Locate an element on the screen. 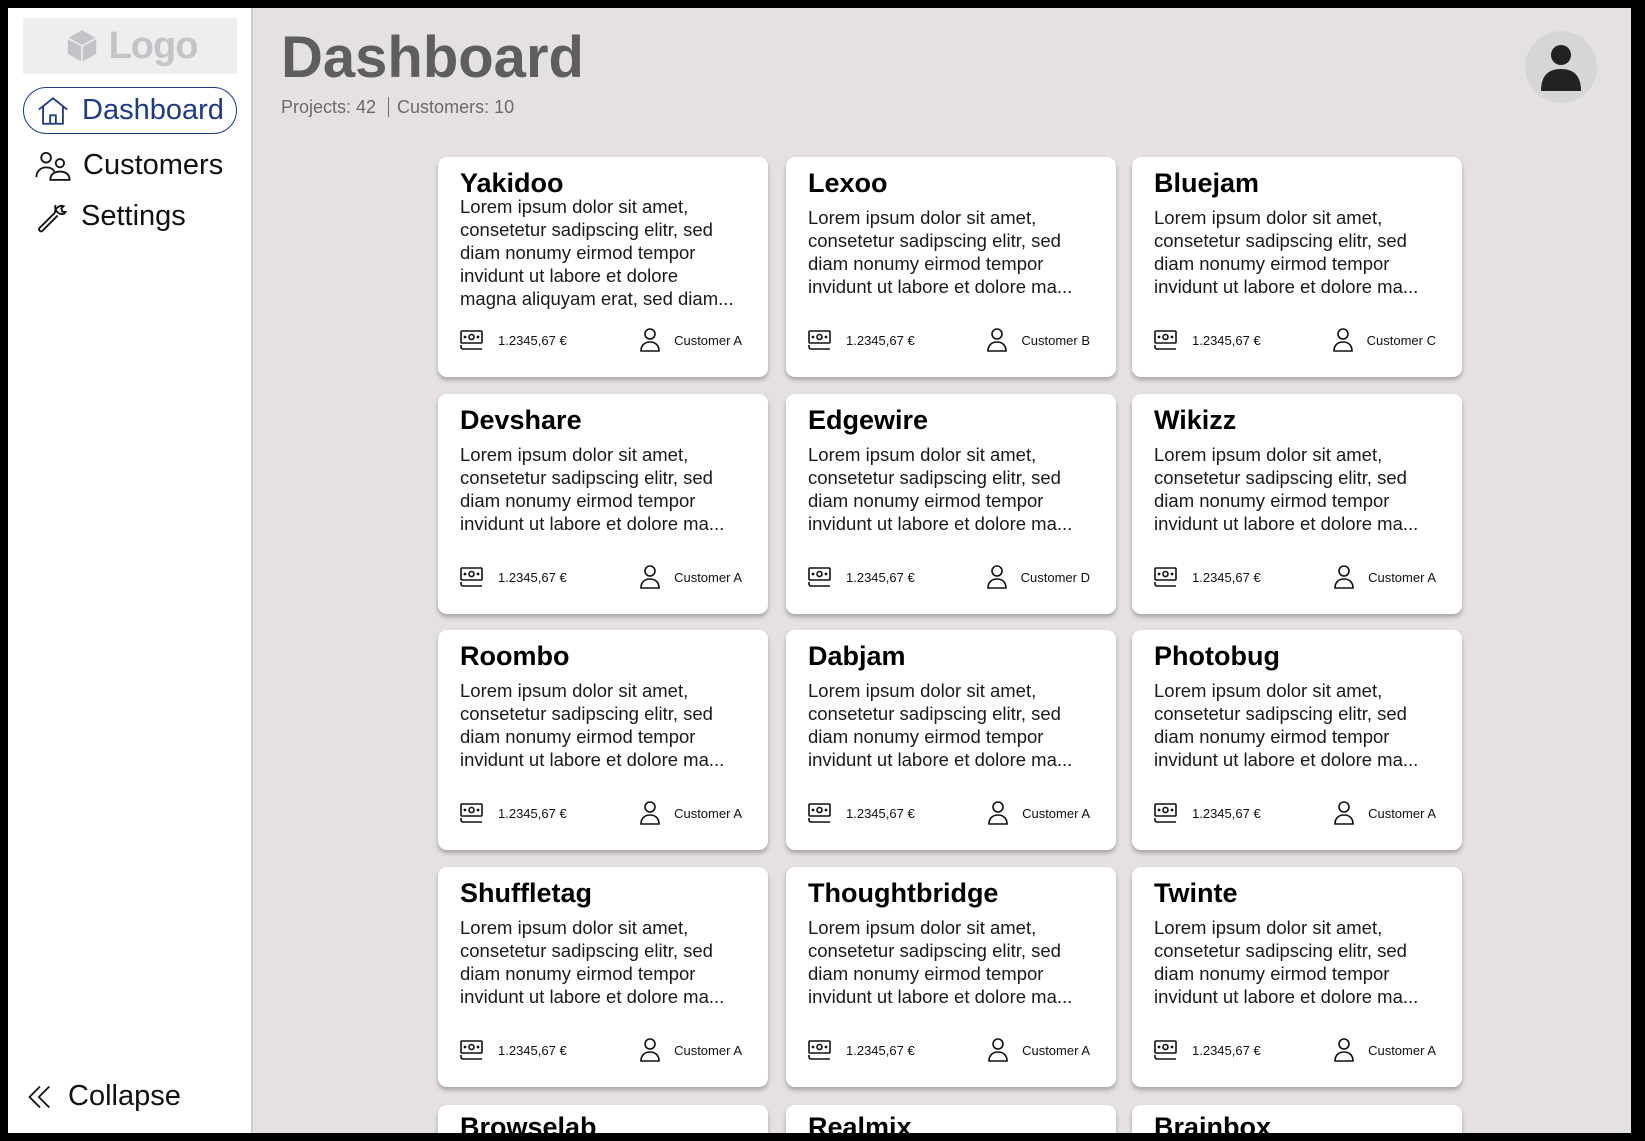  customer-link: Customer B is located at coordinates (1038, 340).